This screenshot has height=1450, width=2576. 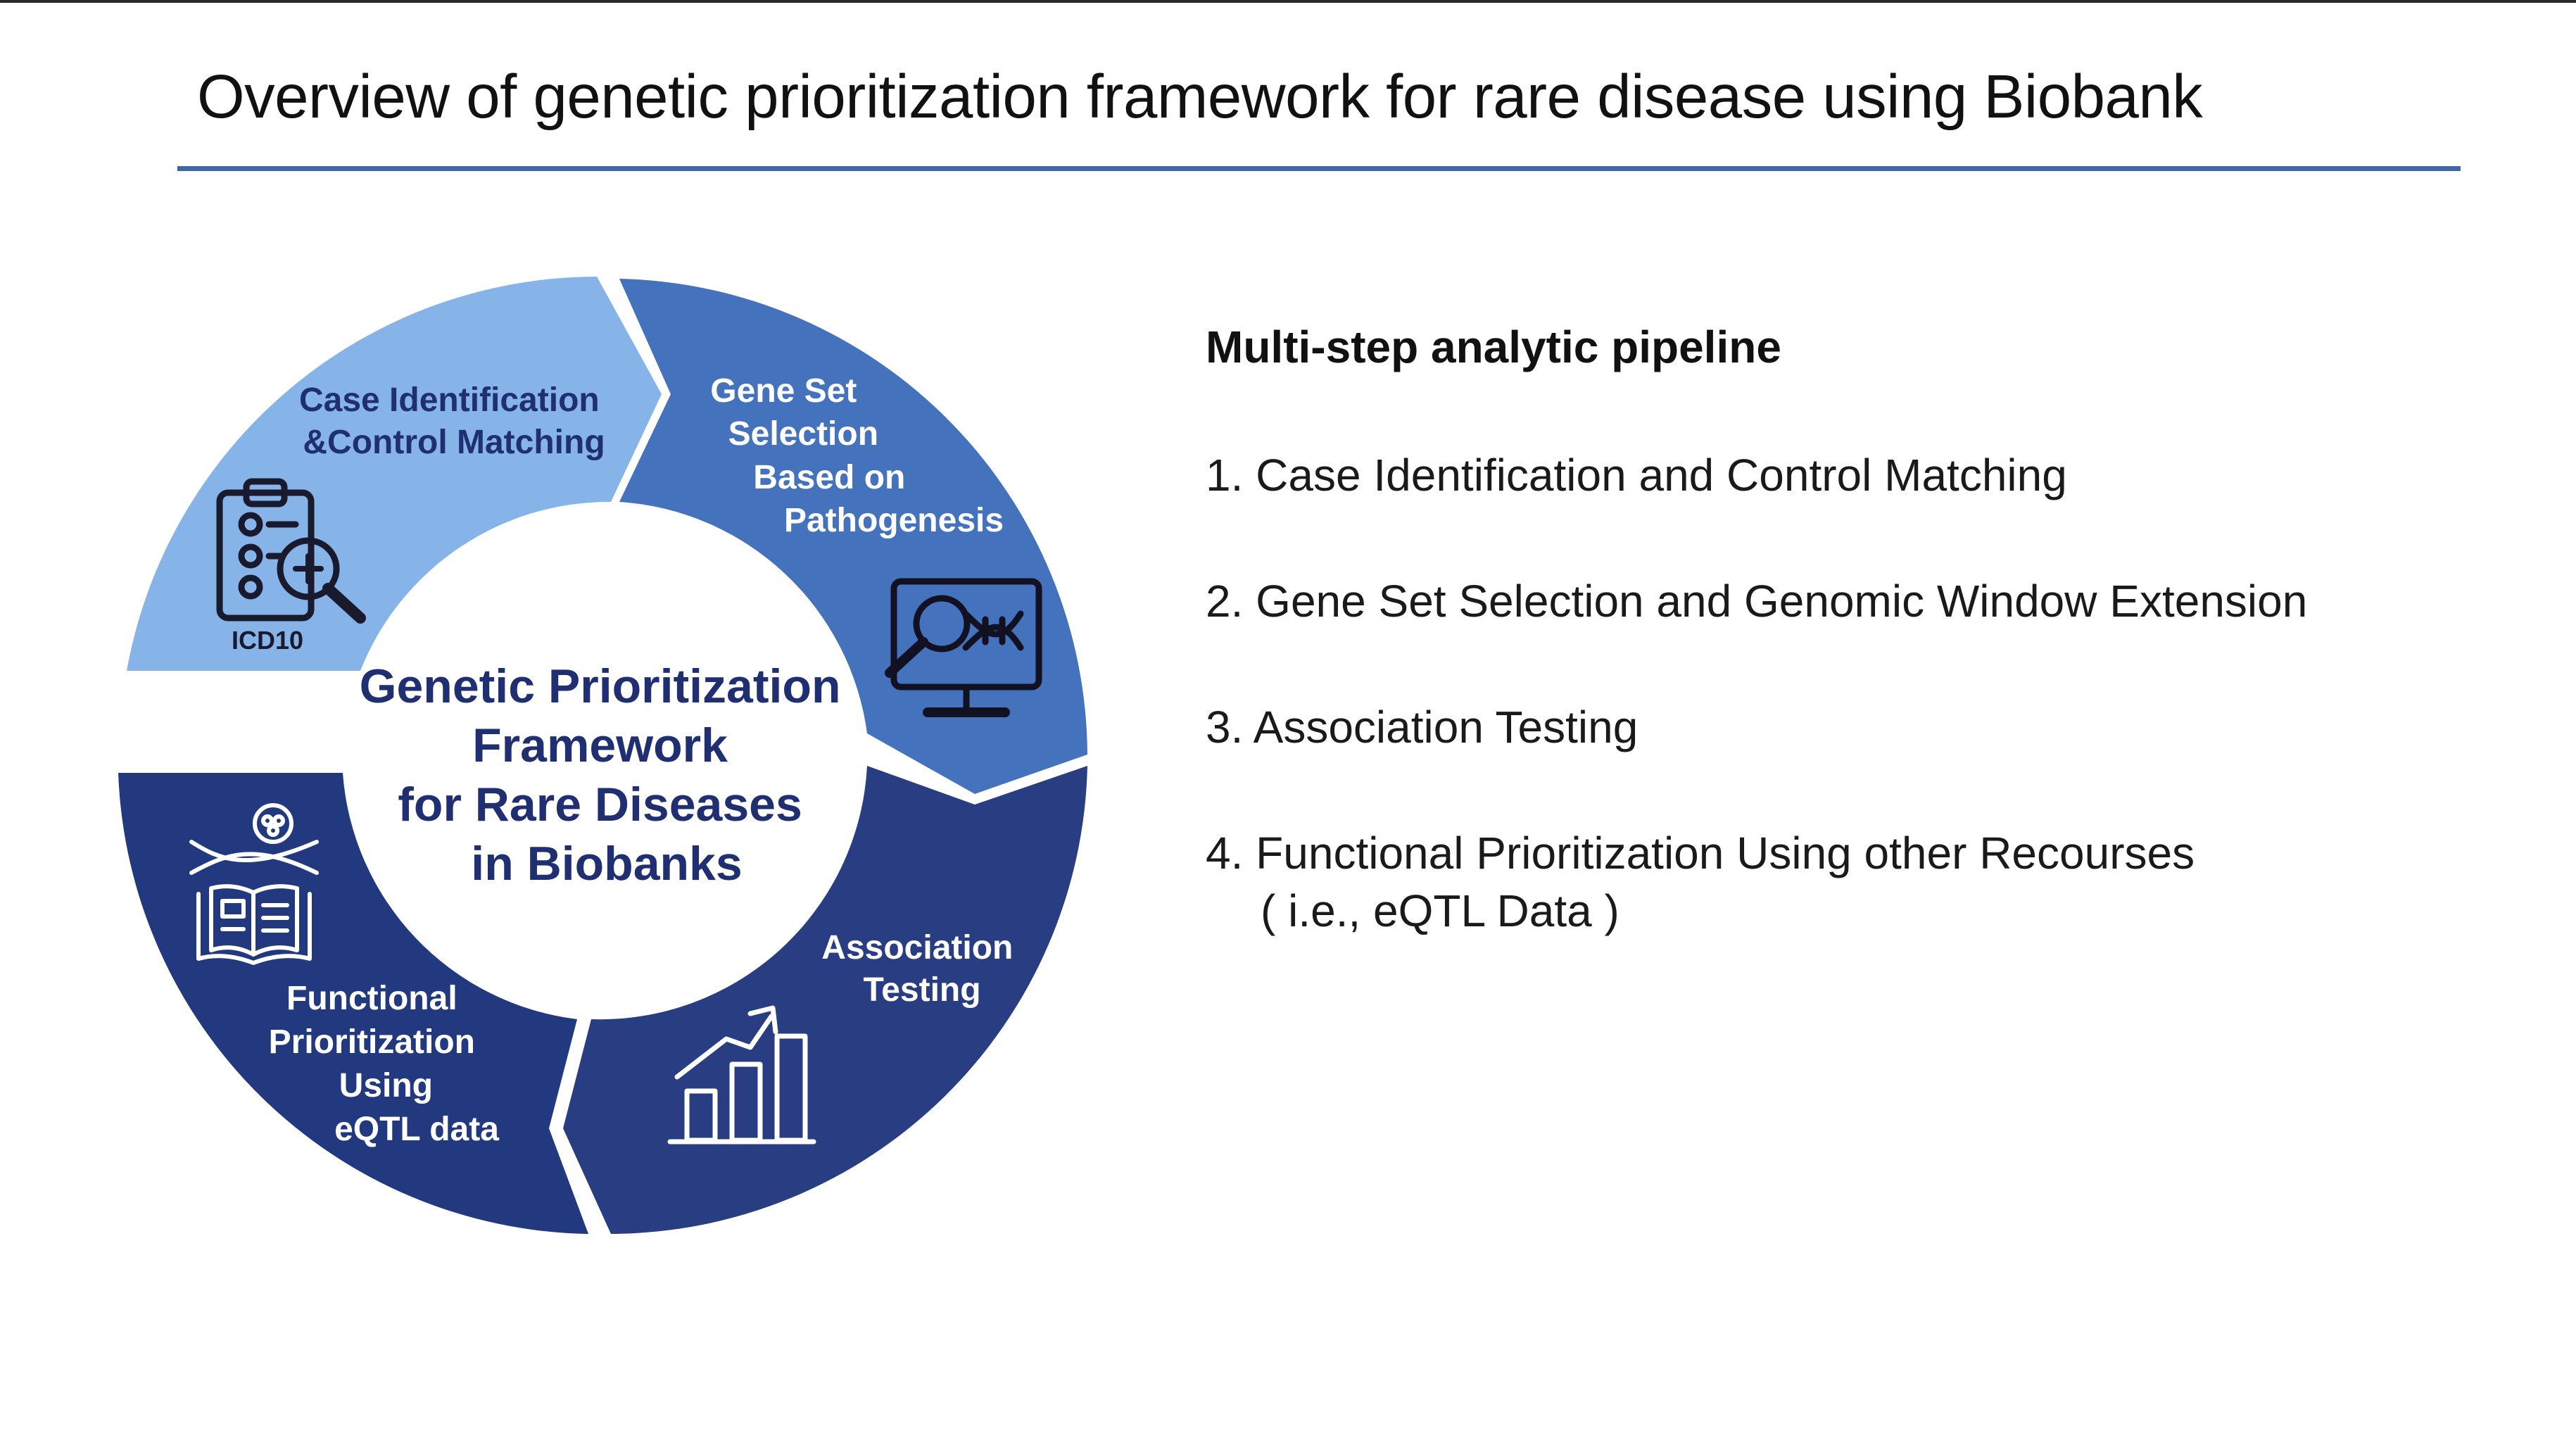 What do you see at coordinates (1440, 910) in the screenshot?
I see `step-subtext: ( i.e., eQTL Data )` at bounding box center [1440, 910].